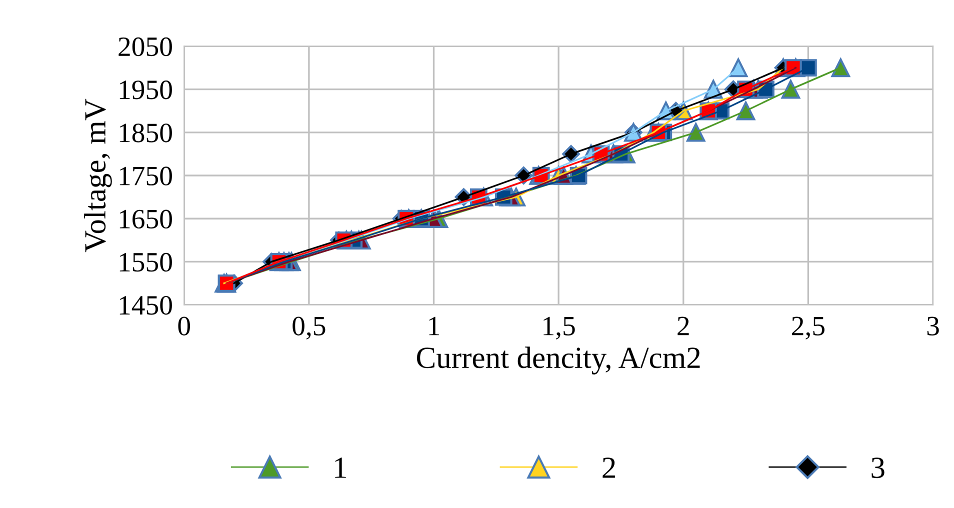 This screenshot has width=954, height=508. I want to click on y-tick-label: 1650, so click(146, 219).